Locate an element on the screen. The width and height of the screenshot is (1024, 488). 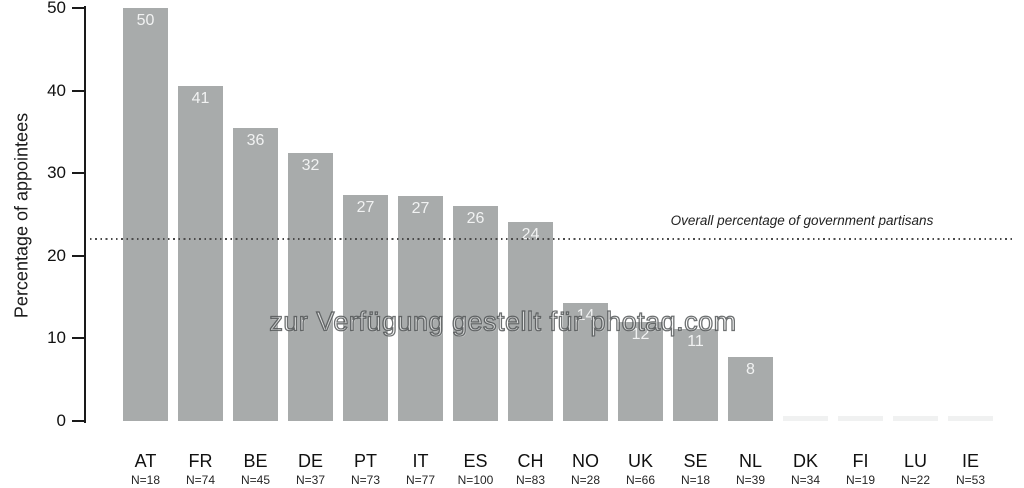
x-category-label-de: DE is located at coordinates (310, 461).